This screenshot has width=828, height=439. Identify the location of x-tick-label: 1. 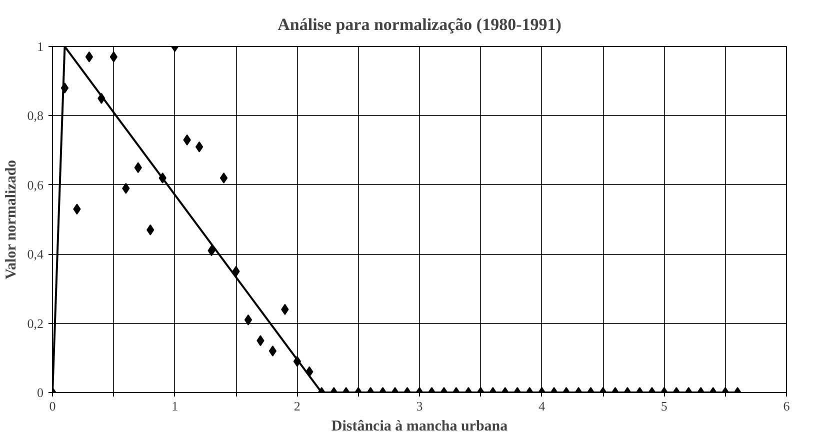
(175, 406).